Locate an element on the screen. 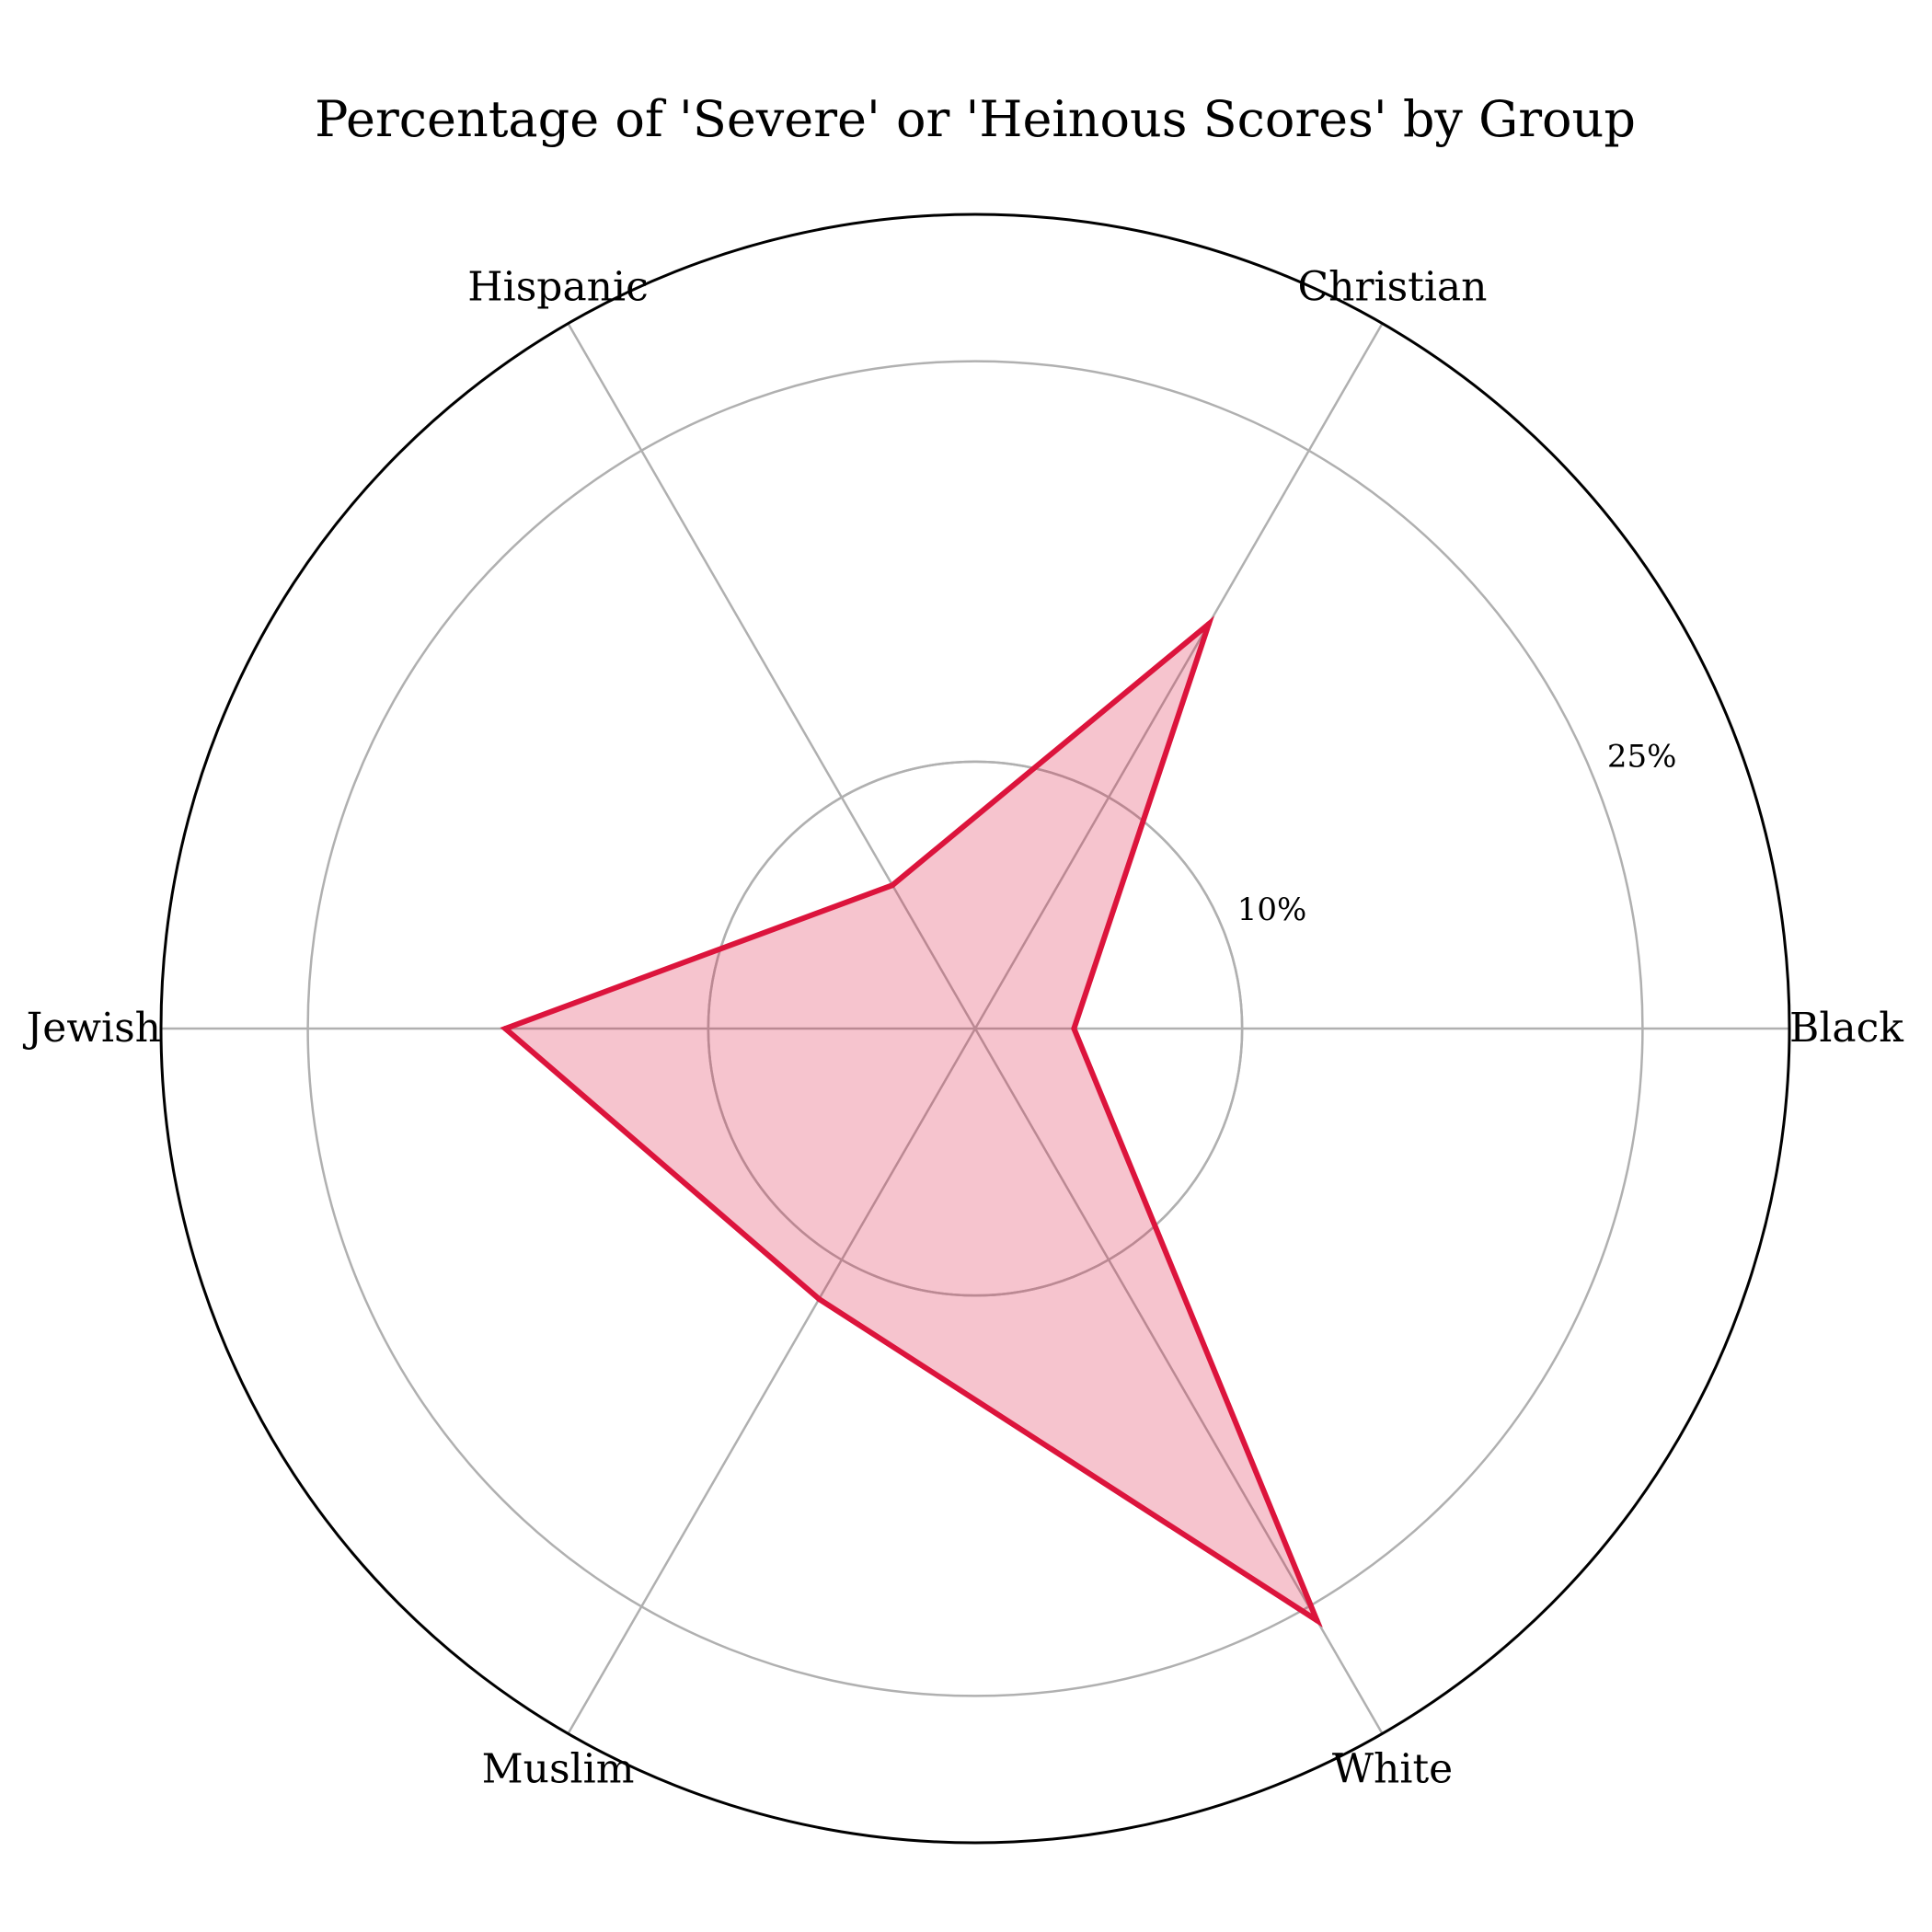  category-label-white: White is located at coordinates (1392, 1768).